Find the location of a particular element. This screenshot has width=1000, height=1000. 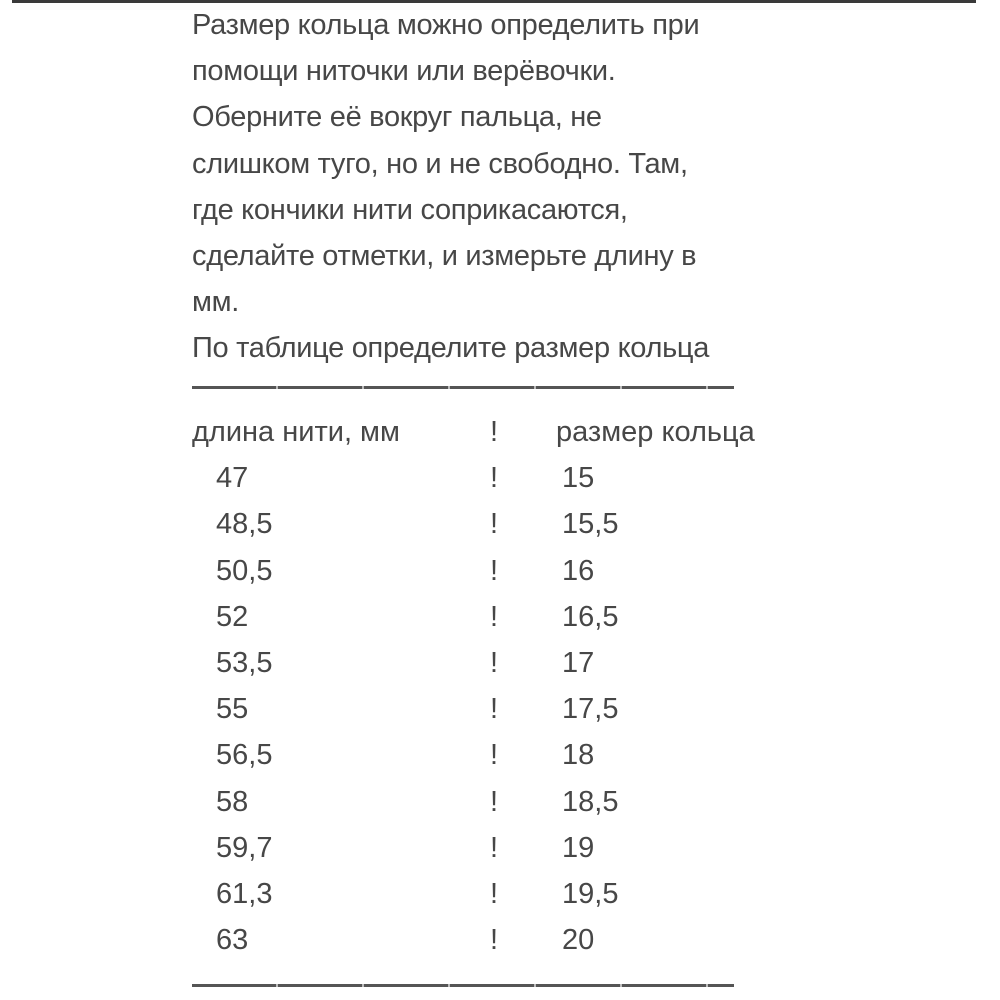

table-row: 63! 20 is located at coordinates (500, 947).